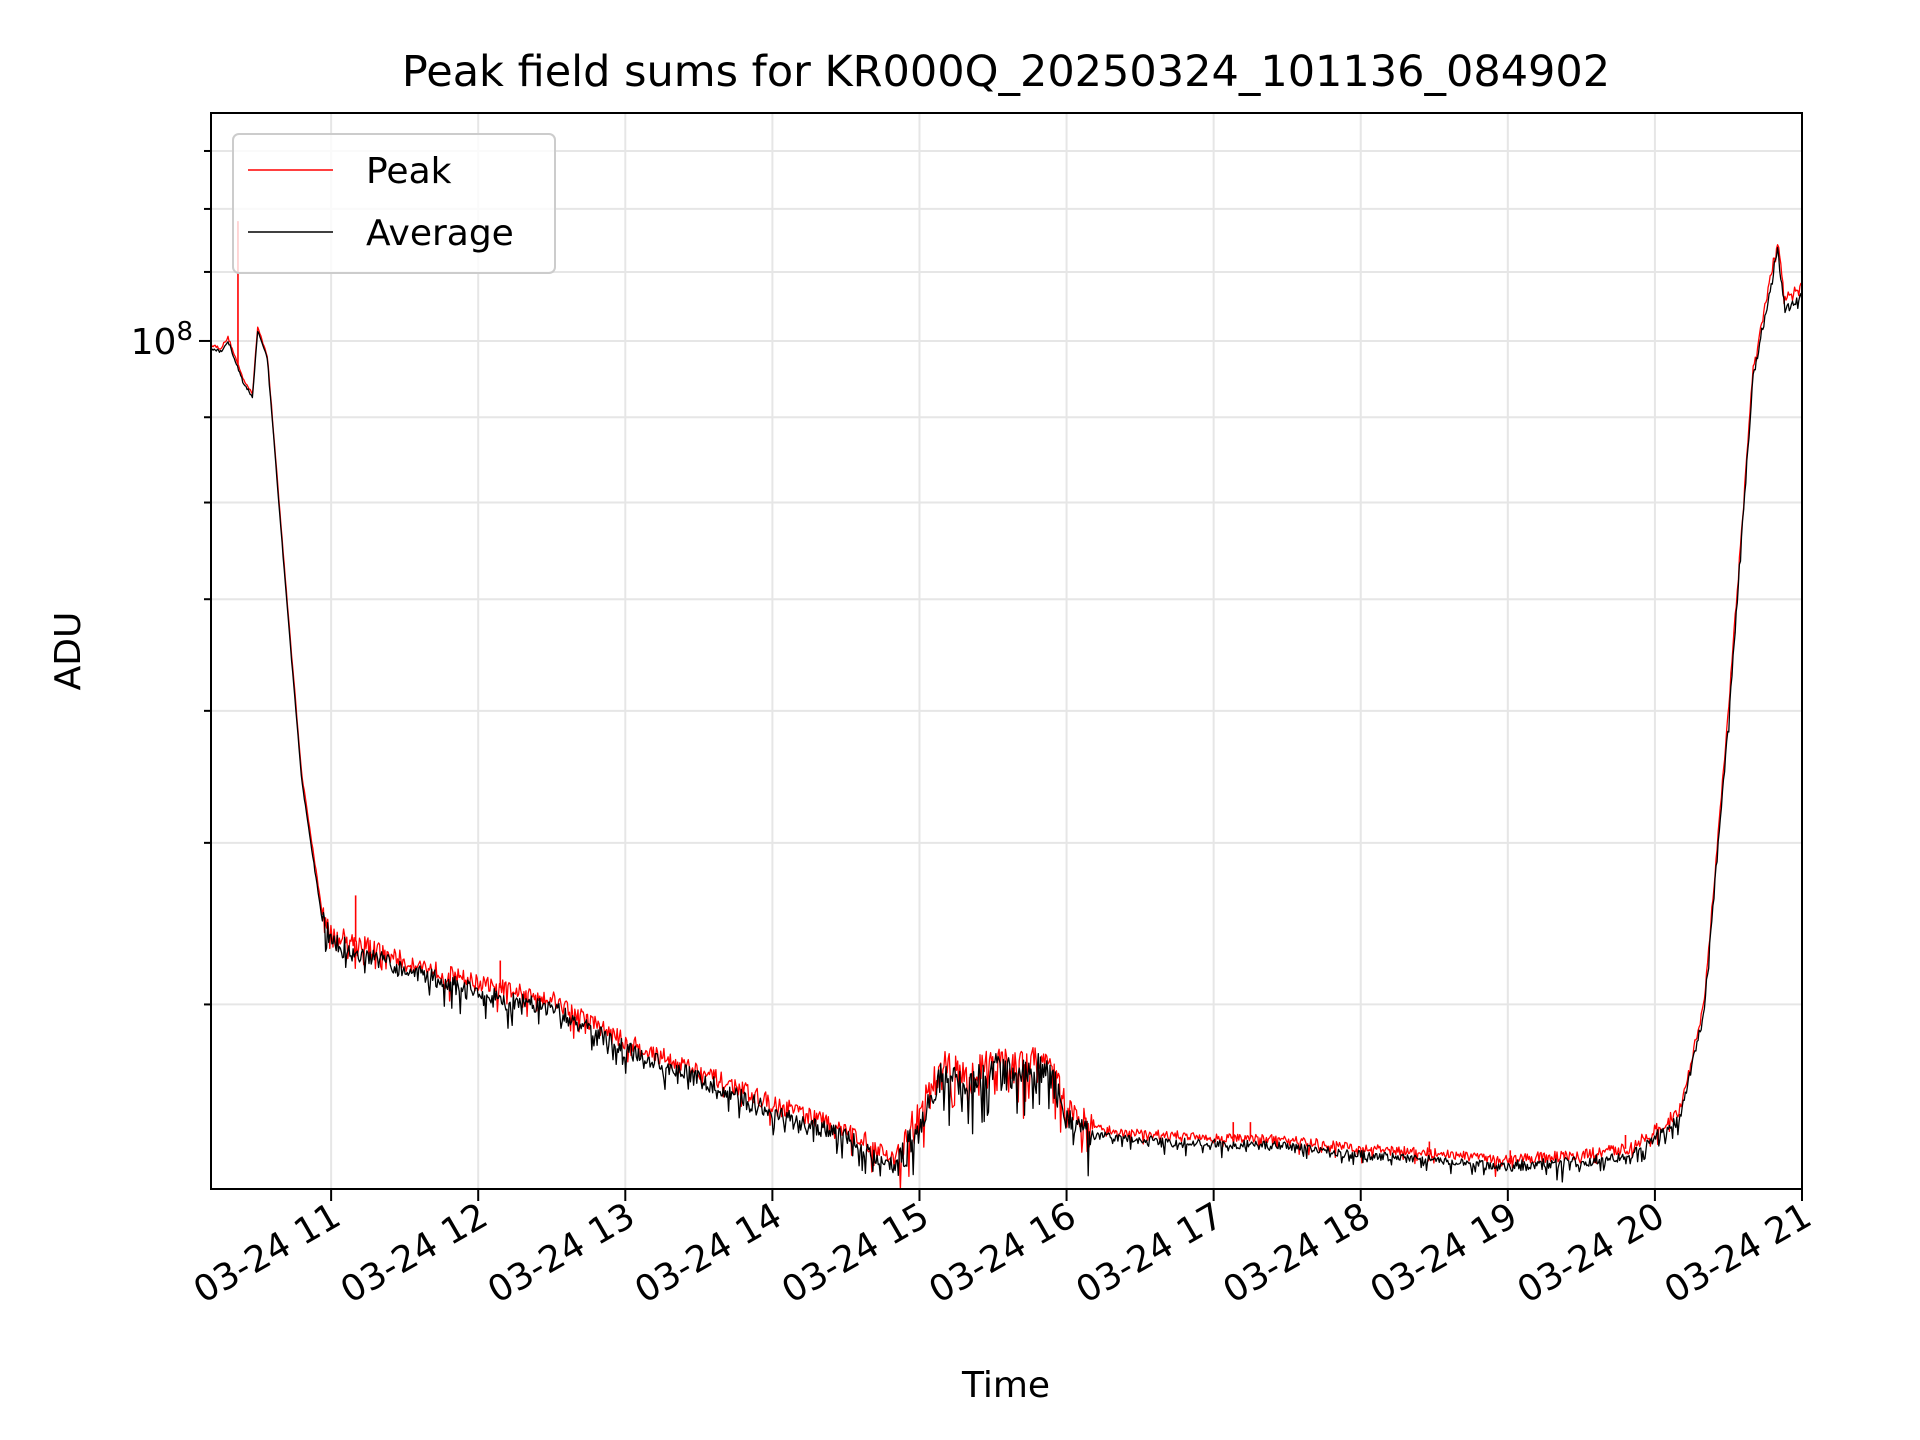  Describe the element at coordinates (440, 233) in the screenshot. I see `legend-label-average: Average` at that location.